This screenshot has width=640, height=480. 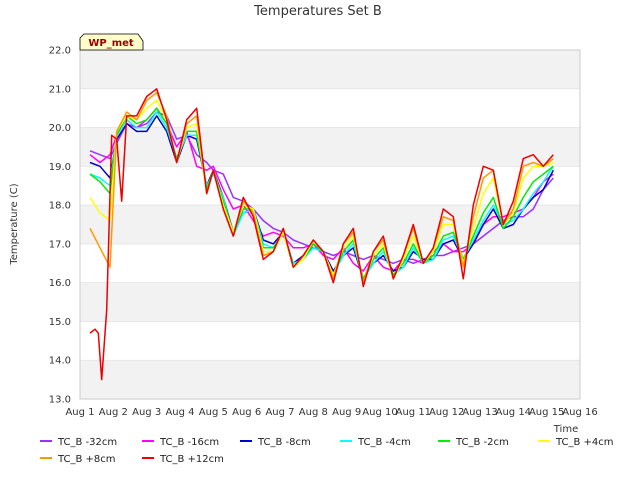 What do you see at coordinates (546, 412) in the screenshot?
I see `x-tick-label: Aug 15` at bounding box center [546, 412].